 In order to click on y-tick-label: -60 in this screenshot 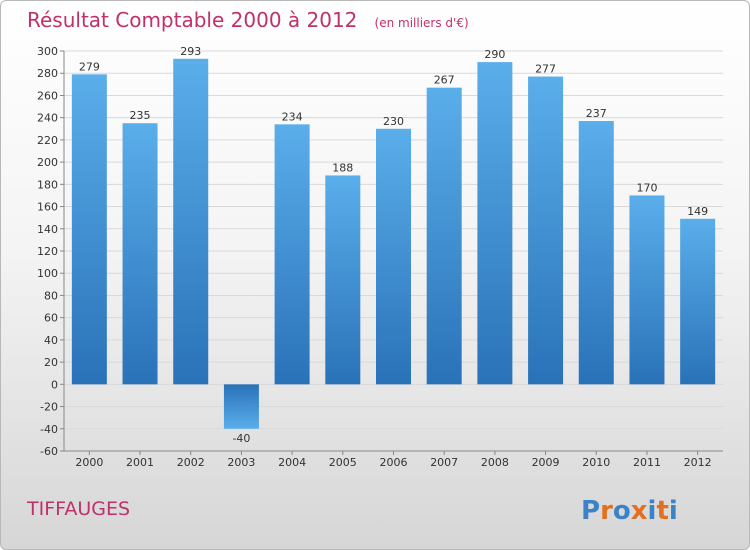, I will do `click(49, 451)`.